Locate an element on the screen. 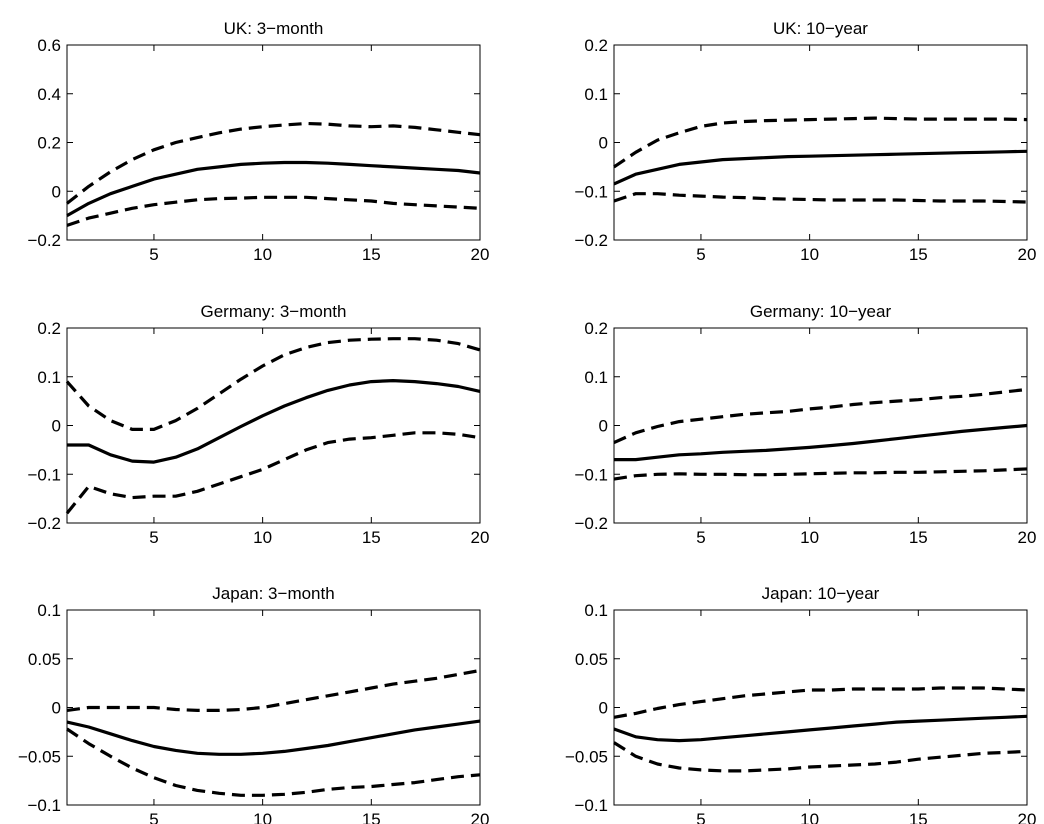 Image resolution: width=1044 pixels, height=824 pixels. chart-panel-4: Germany: 10−year −0.2 −0.1 0 0.1 0.2 5 10 15 20 is located at coordinates (805, 424).